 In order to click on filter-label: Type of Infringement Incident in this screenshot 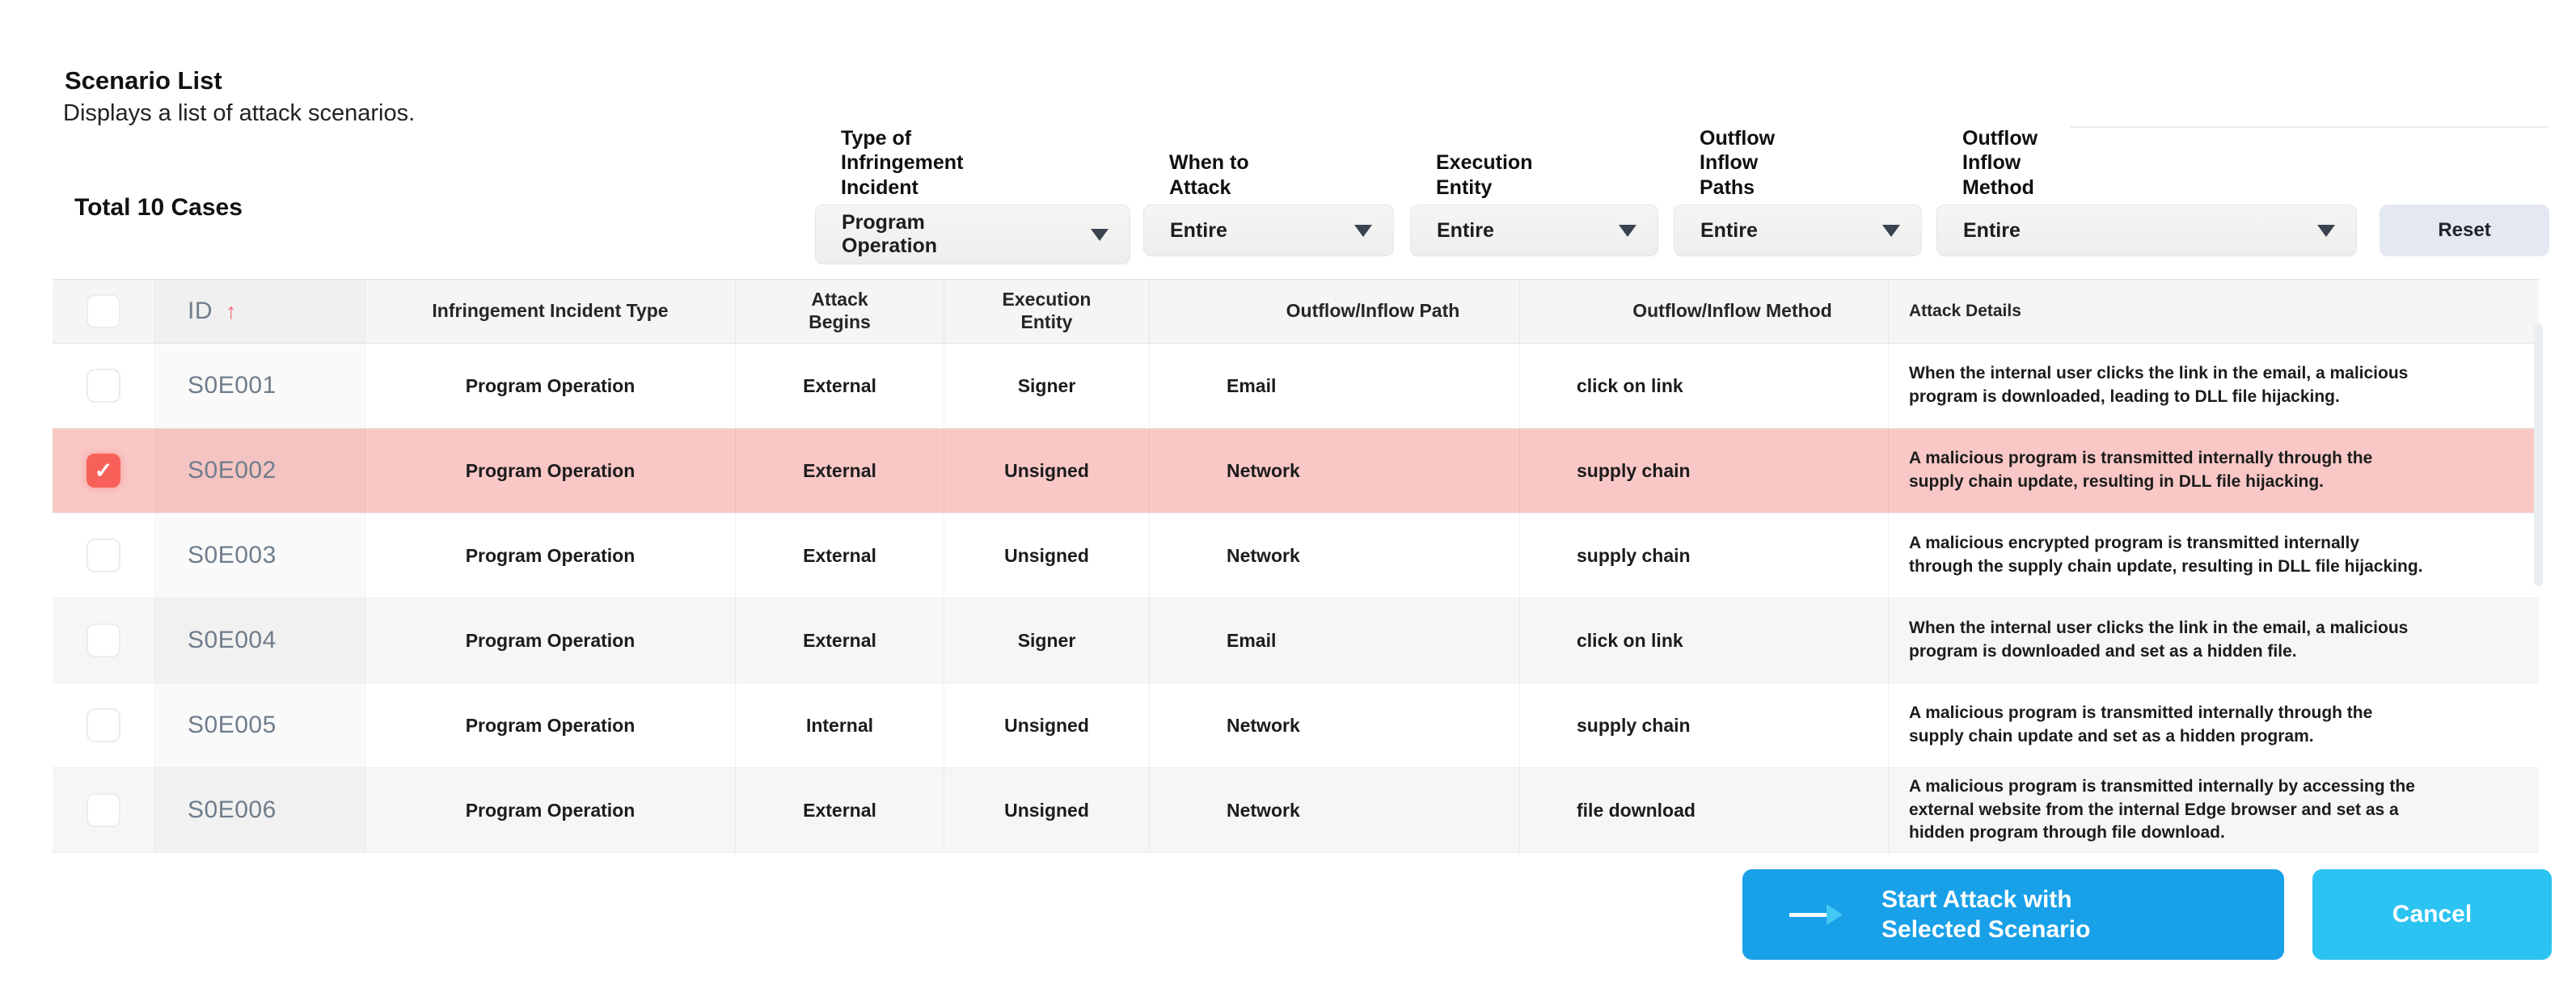, I will do `click(902, 163)`.